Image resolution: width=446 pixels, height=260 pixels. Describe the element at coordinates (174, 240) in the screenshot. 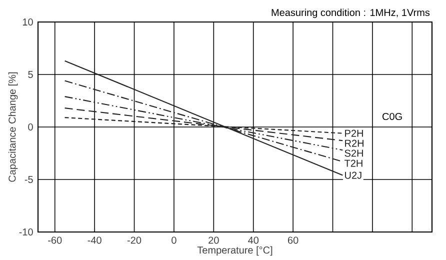

I see `x-tick-label: 0` at that location.